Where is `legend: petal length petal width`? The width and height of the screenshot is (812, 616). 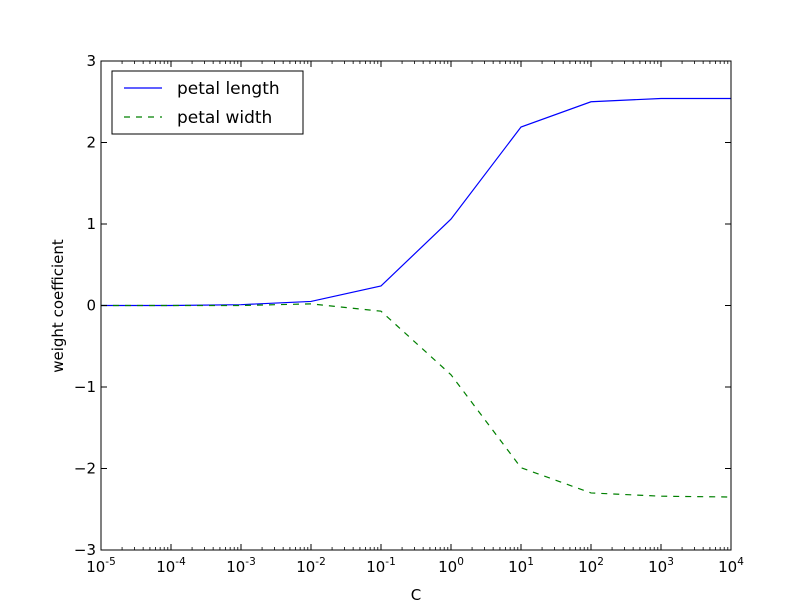 legend: petal length petal width is located at coordinates (207, 102).